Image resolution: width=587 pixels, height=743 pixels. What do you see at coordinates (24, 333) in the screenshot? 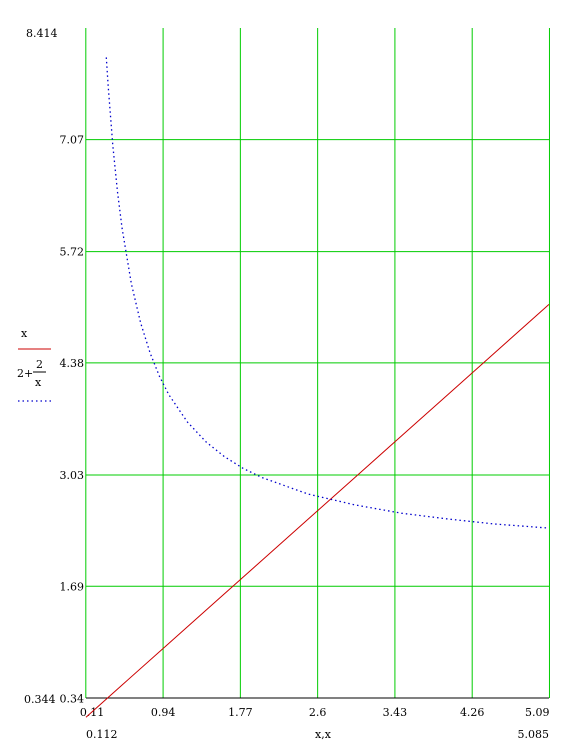
I see `legend-label-series-1: x` at bounding box center [24, 333].